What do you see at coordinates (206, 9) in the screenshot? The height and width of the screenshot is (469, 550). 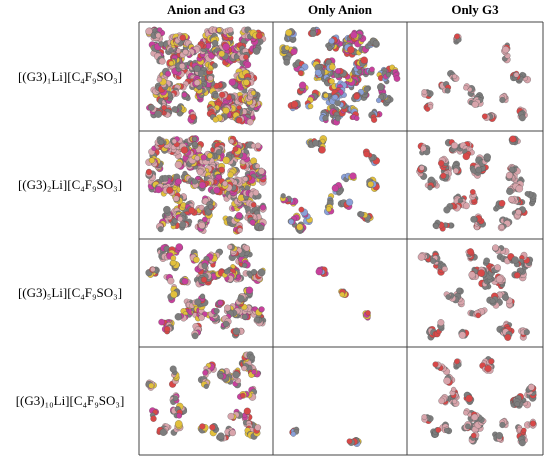 I see `column-header: Anion and G3` at bounding box center [206, 9].